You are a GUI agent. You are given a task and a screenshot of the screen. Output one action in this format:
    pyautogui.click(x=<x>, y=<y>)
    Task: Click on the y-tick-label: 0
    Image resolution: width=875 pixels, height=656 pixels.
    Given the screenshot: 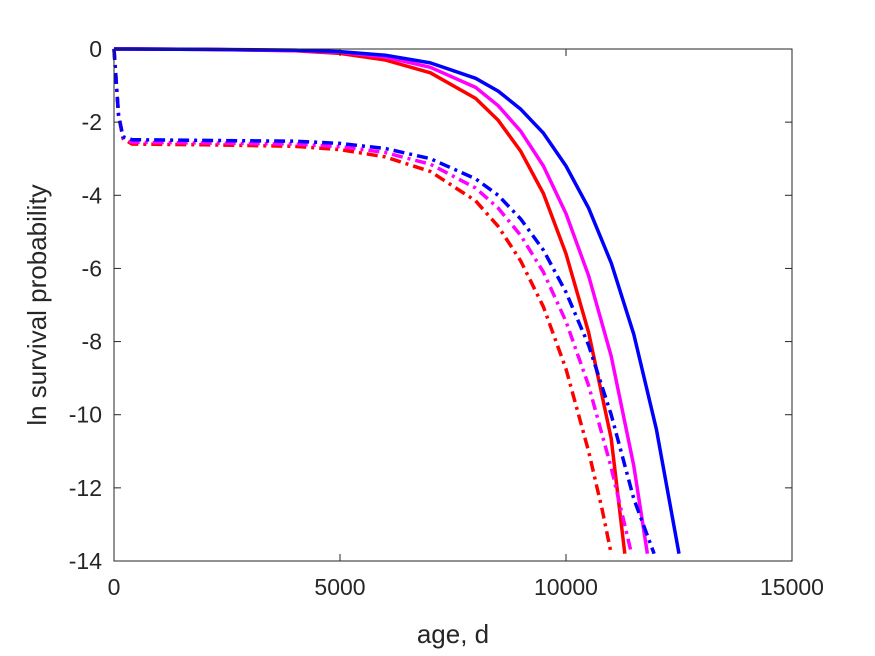 What is the action you would take?
    pyautogui.click(x=95, y=49)
    